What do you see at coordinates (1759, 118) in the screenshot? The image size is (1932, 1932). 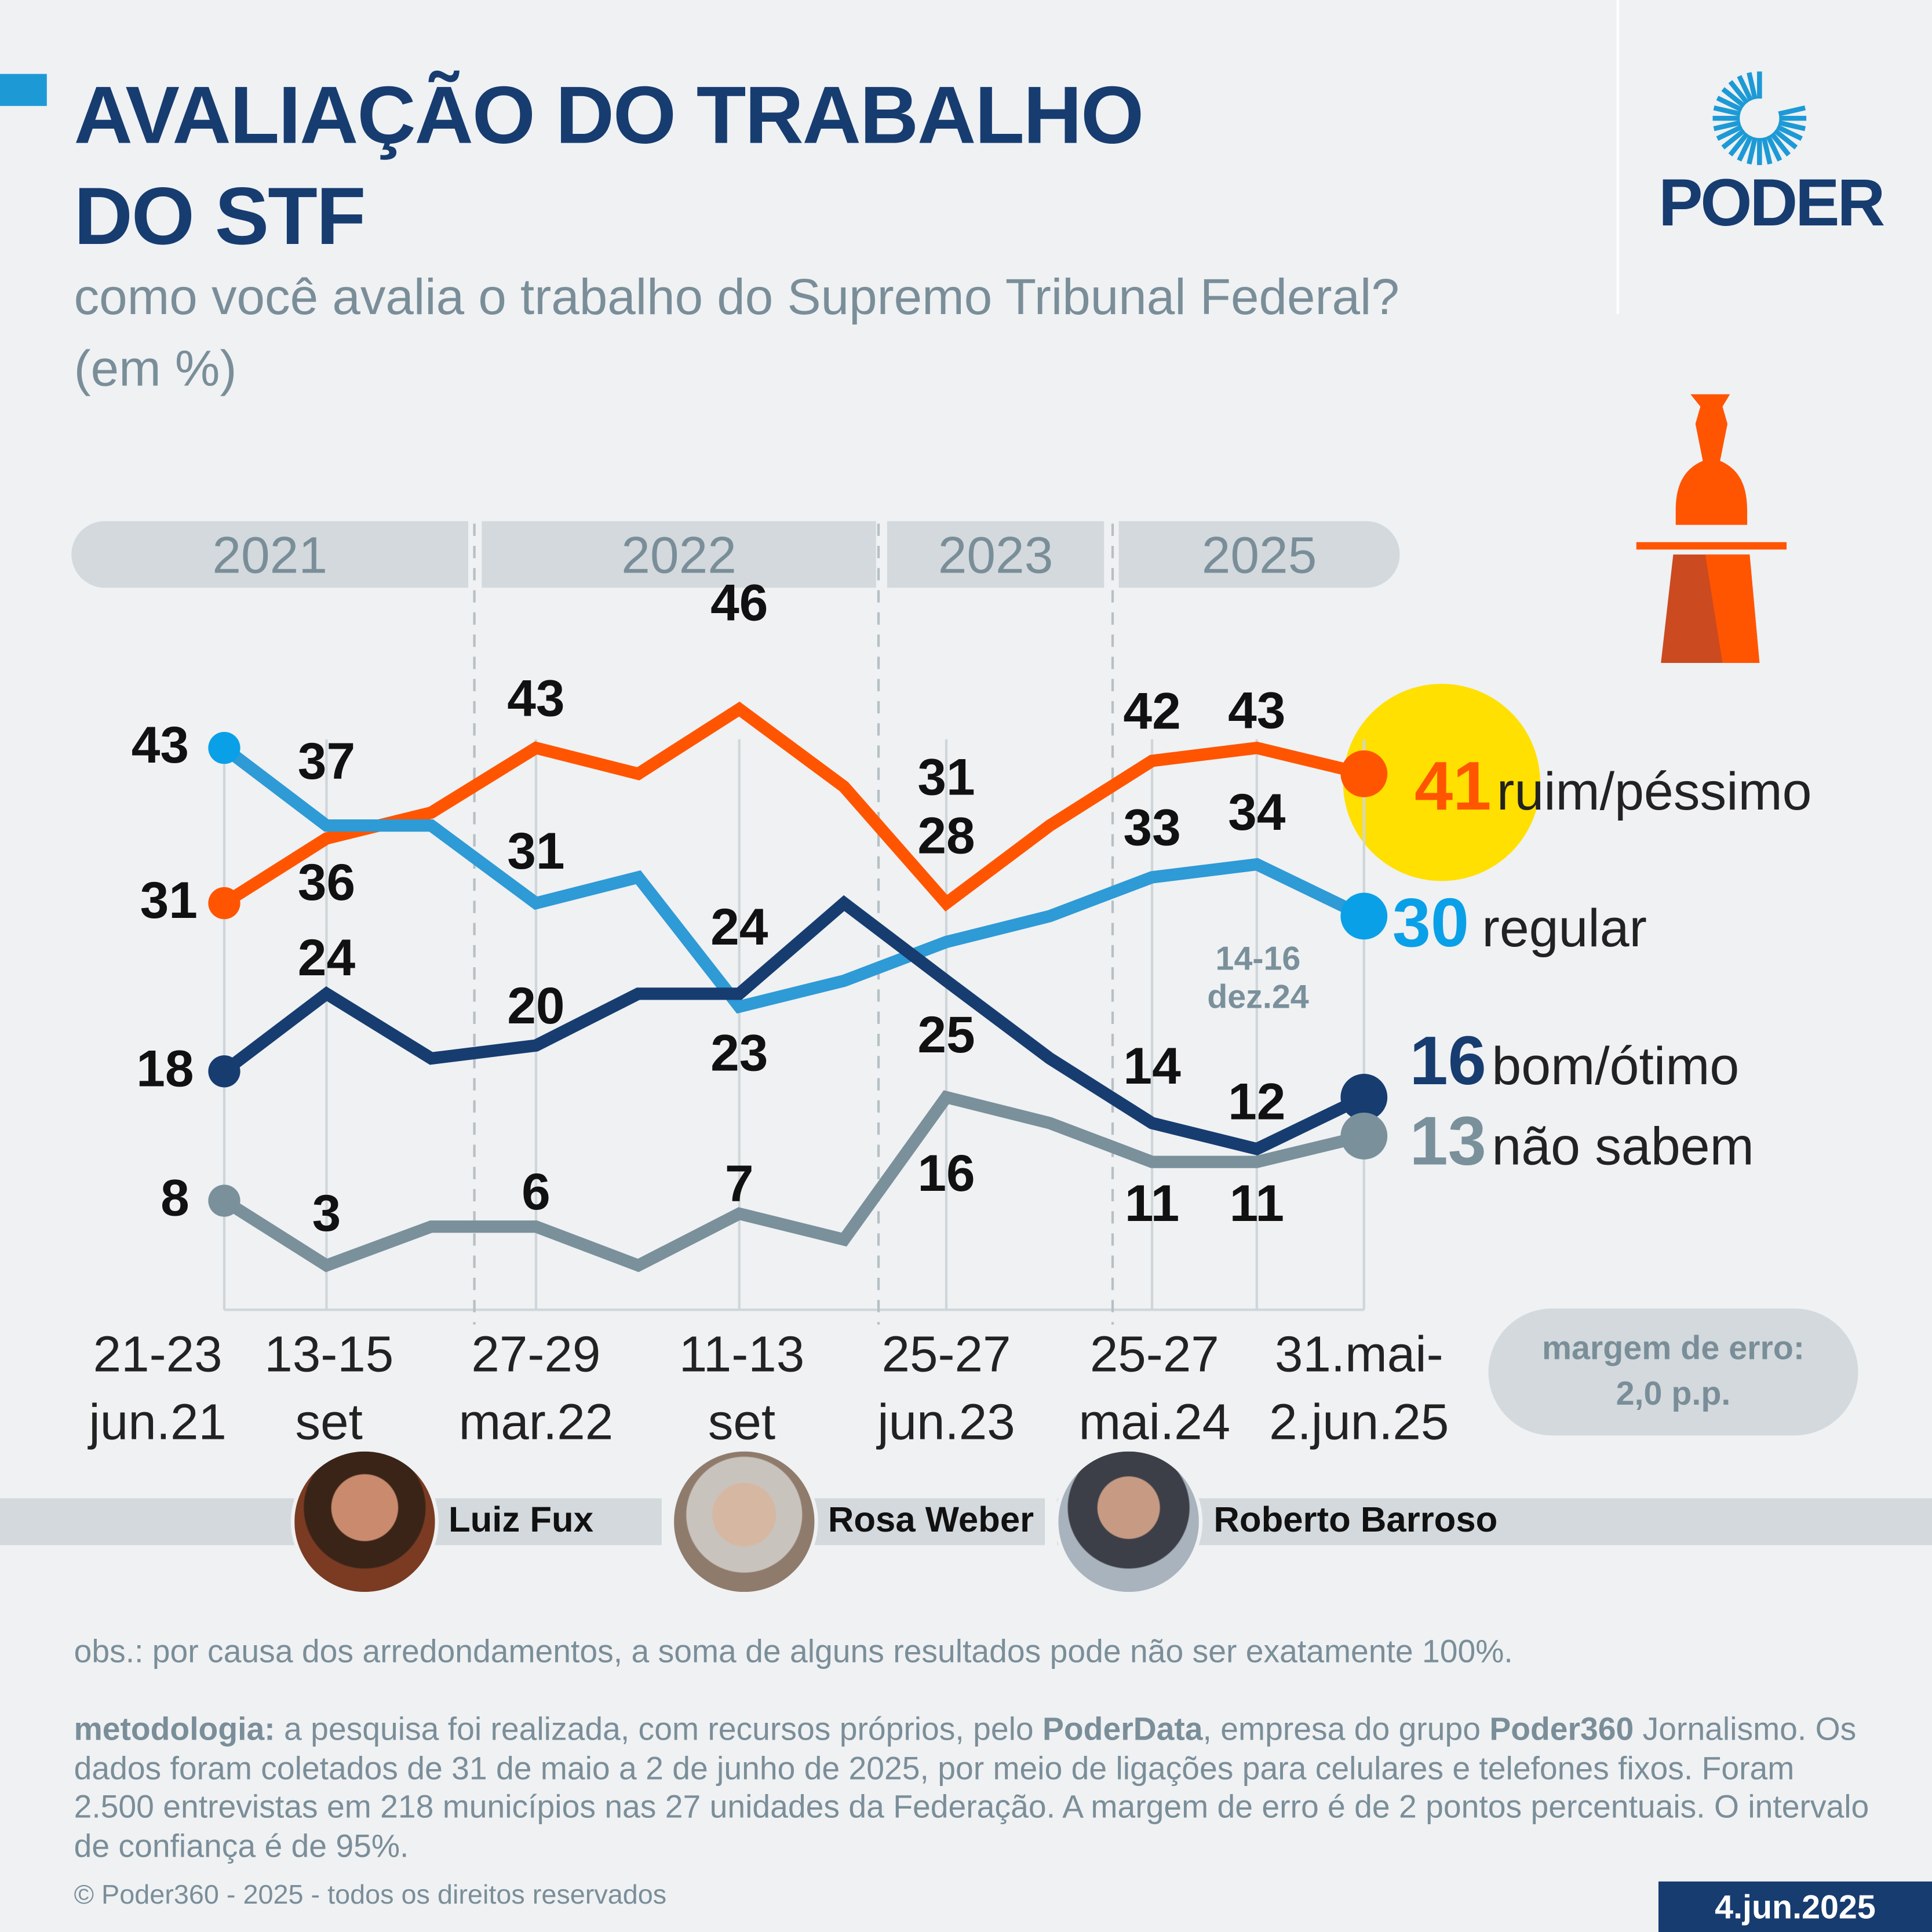 I see `sunburst-logo-icon` at bounding box center [1759, 118].